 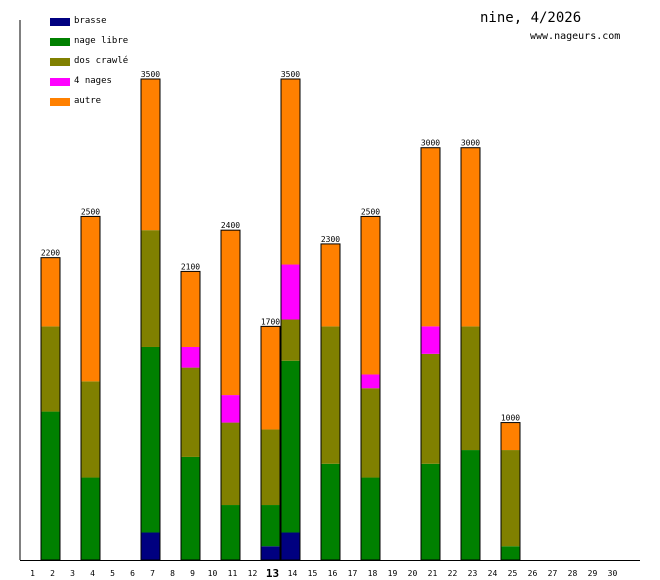 I want to click on bar-segment-day-14-autre, so click(x=290, y=172).